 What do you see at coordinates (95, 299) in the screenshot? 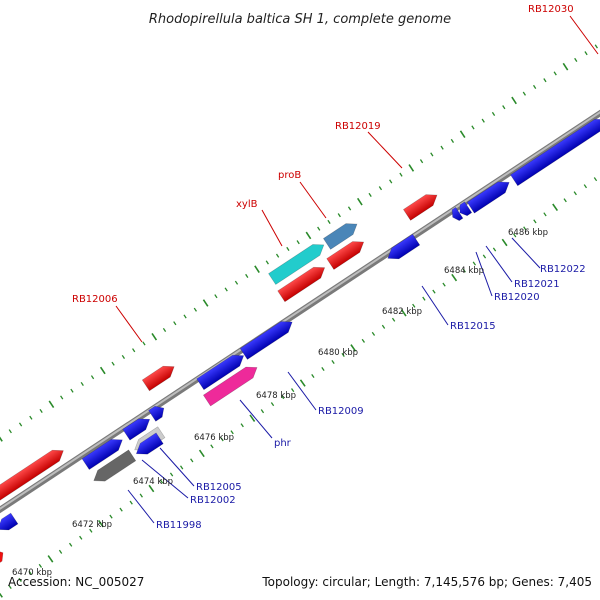
I see `gene-label-rb12006: RB12006` at bounding box center [95, 299].